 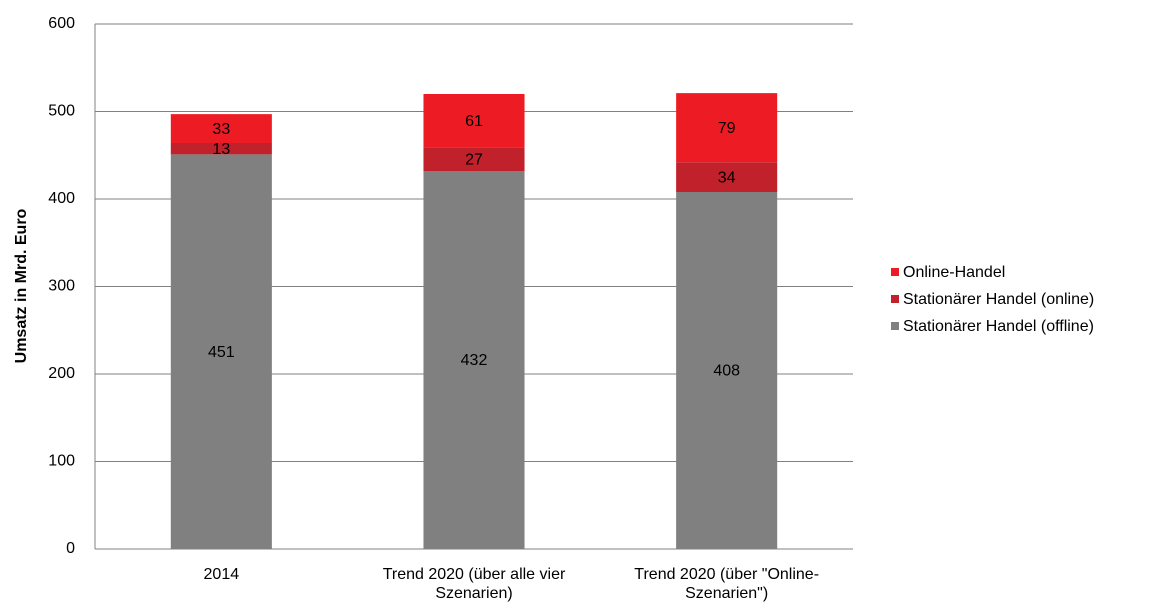 I want to click on y-axis-label: Umsatz in Mrd. Euro, so click(x=21, y=285).